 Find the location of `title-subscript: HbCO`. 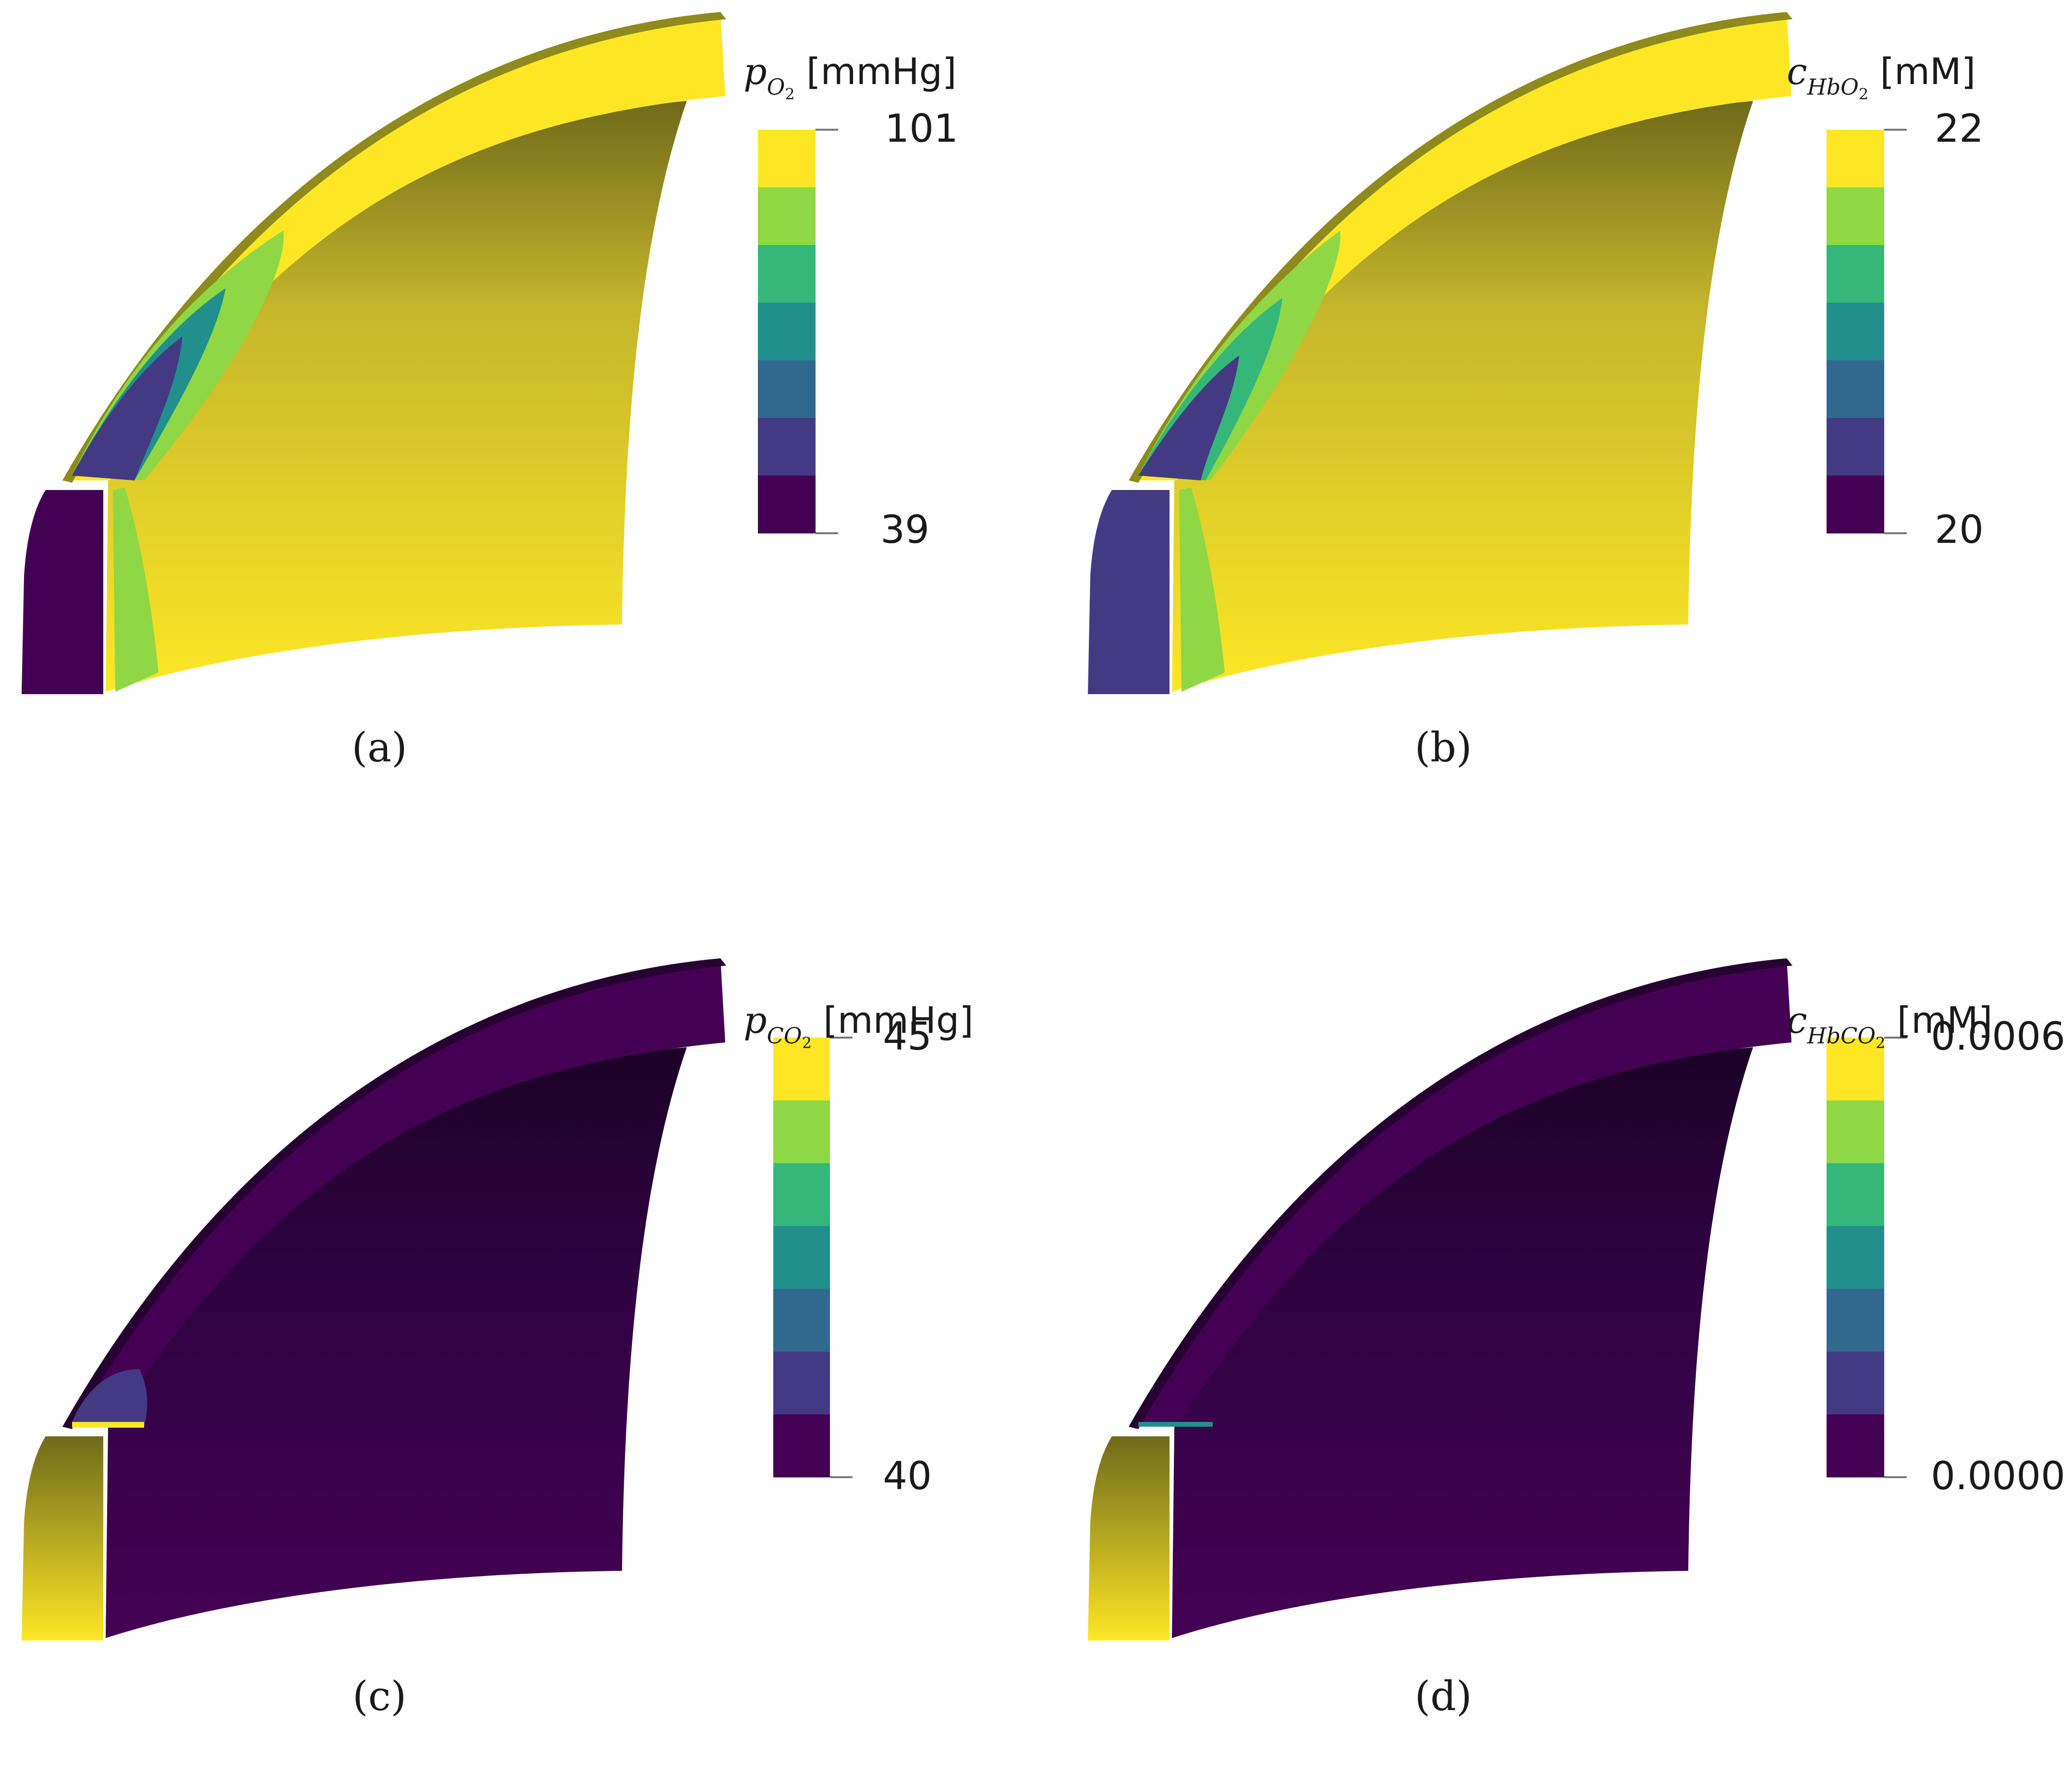

title-subscript: HbCO is located at coordinates (1841, 1036).